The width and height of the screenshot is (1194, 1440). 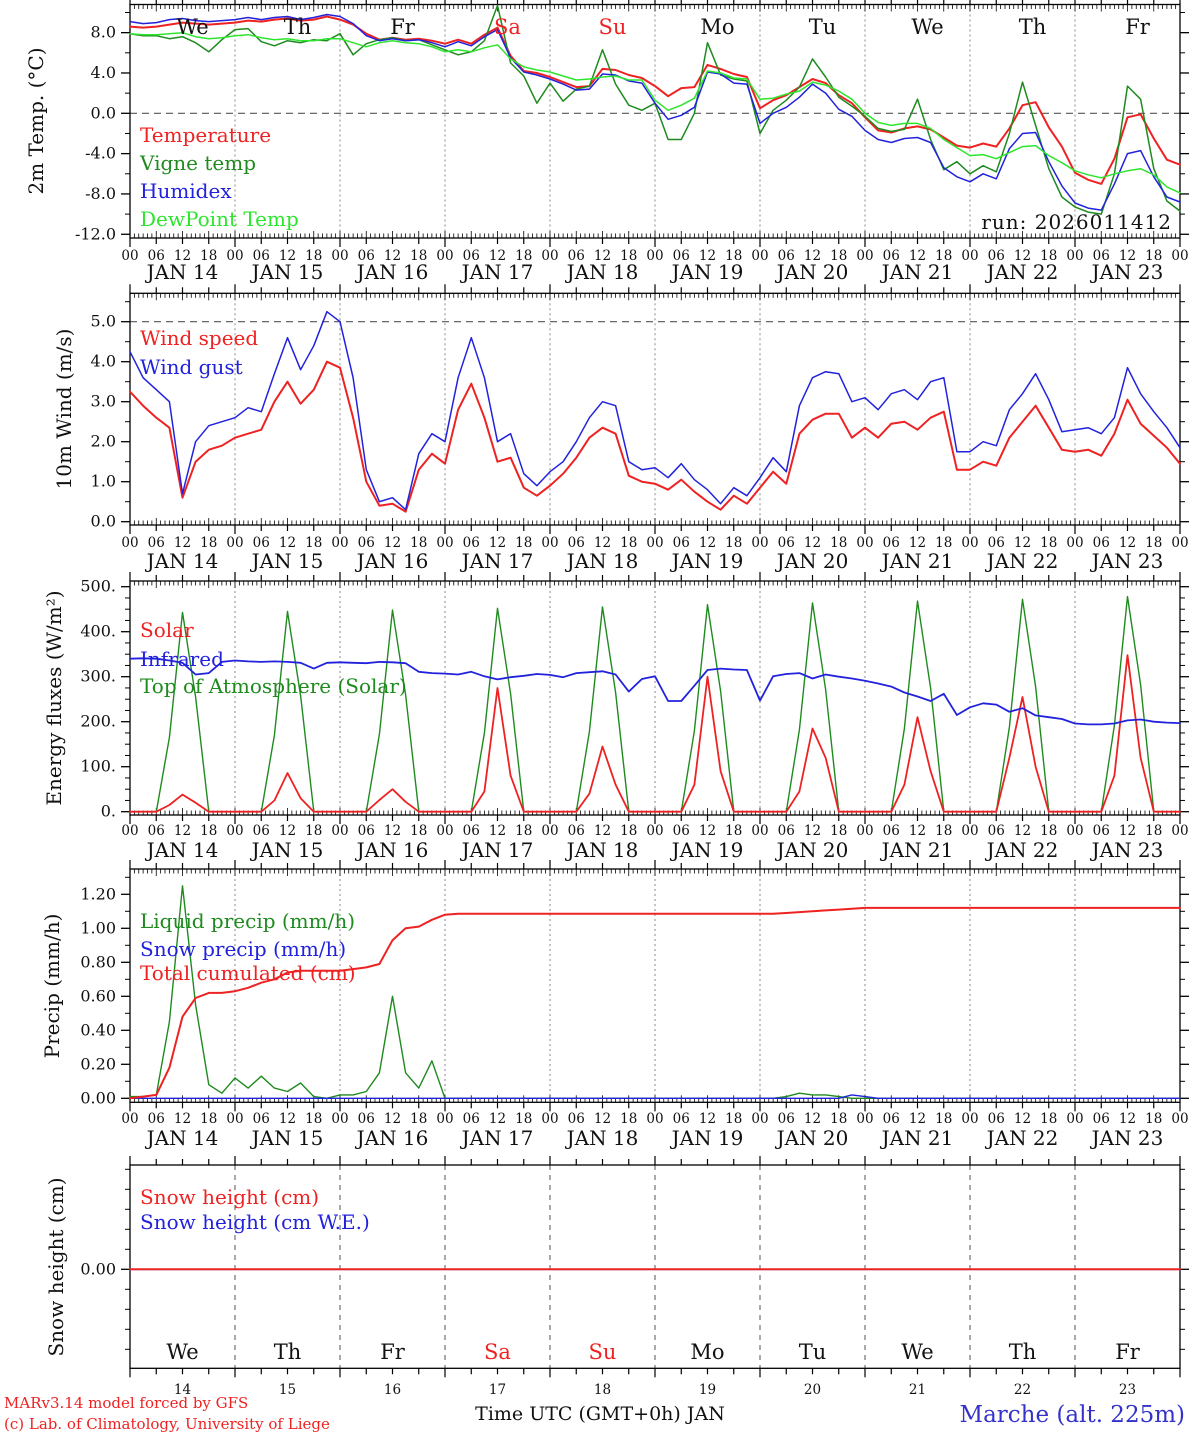 I want to click on date-label: JAN 20, so click(x=812, y=850).